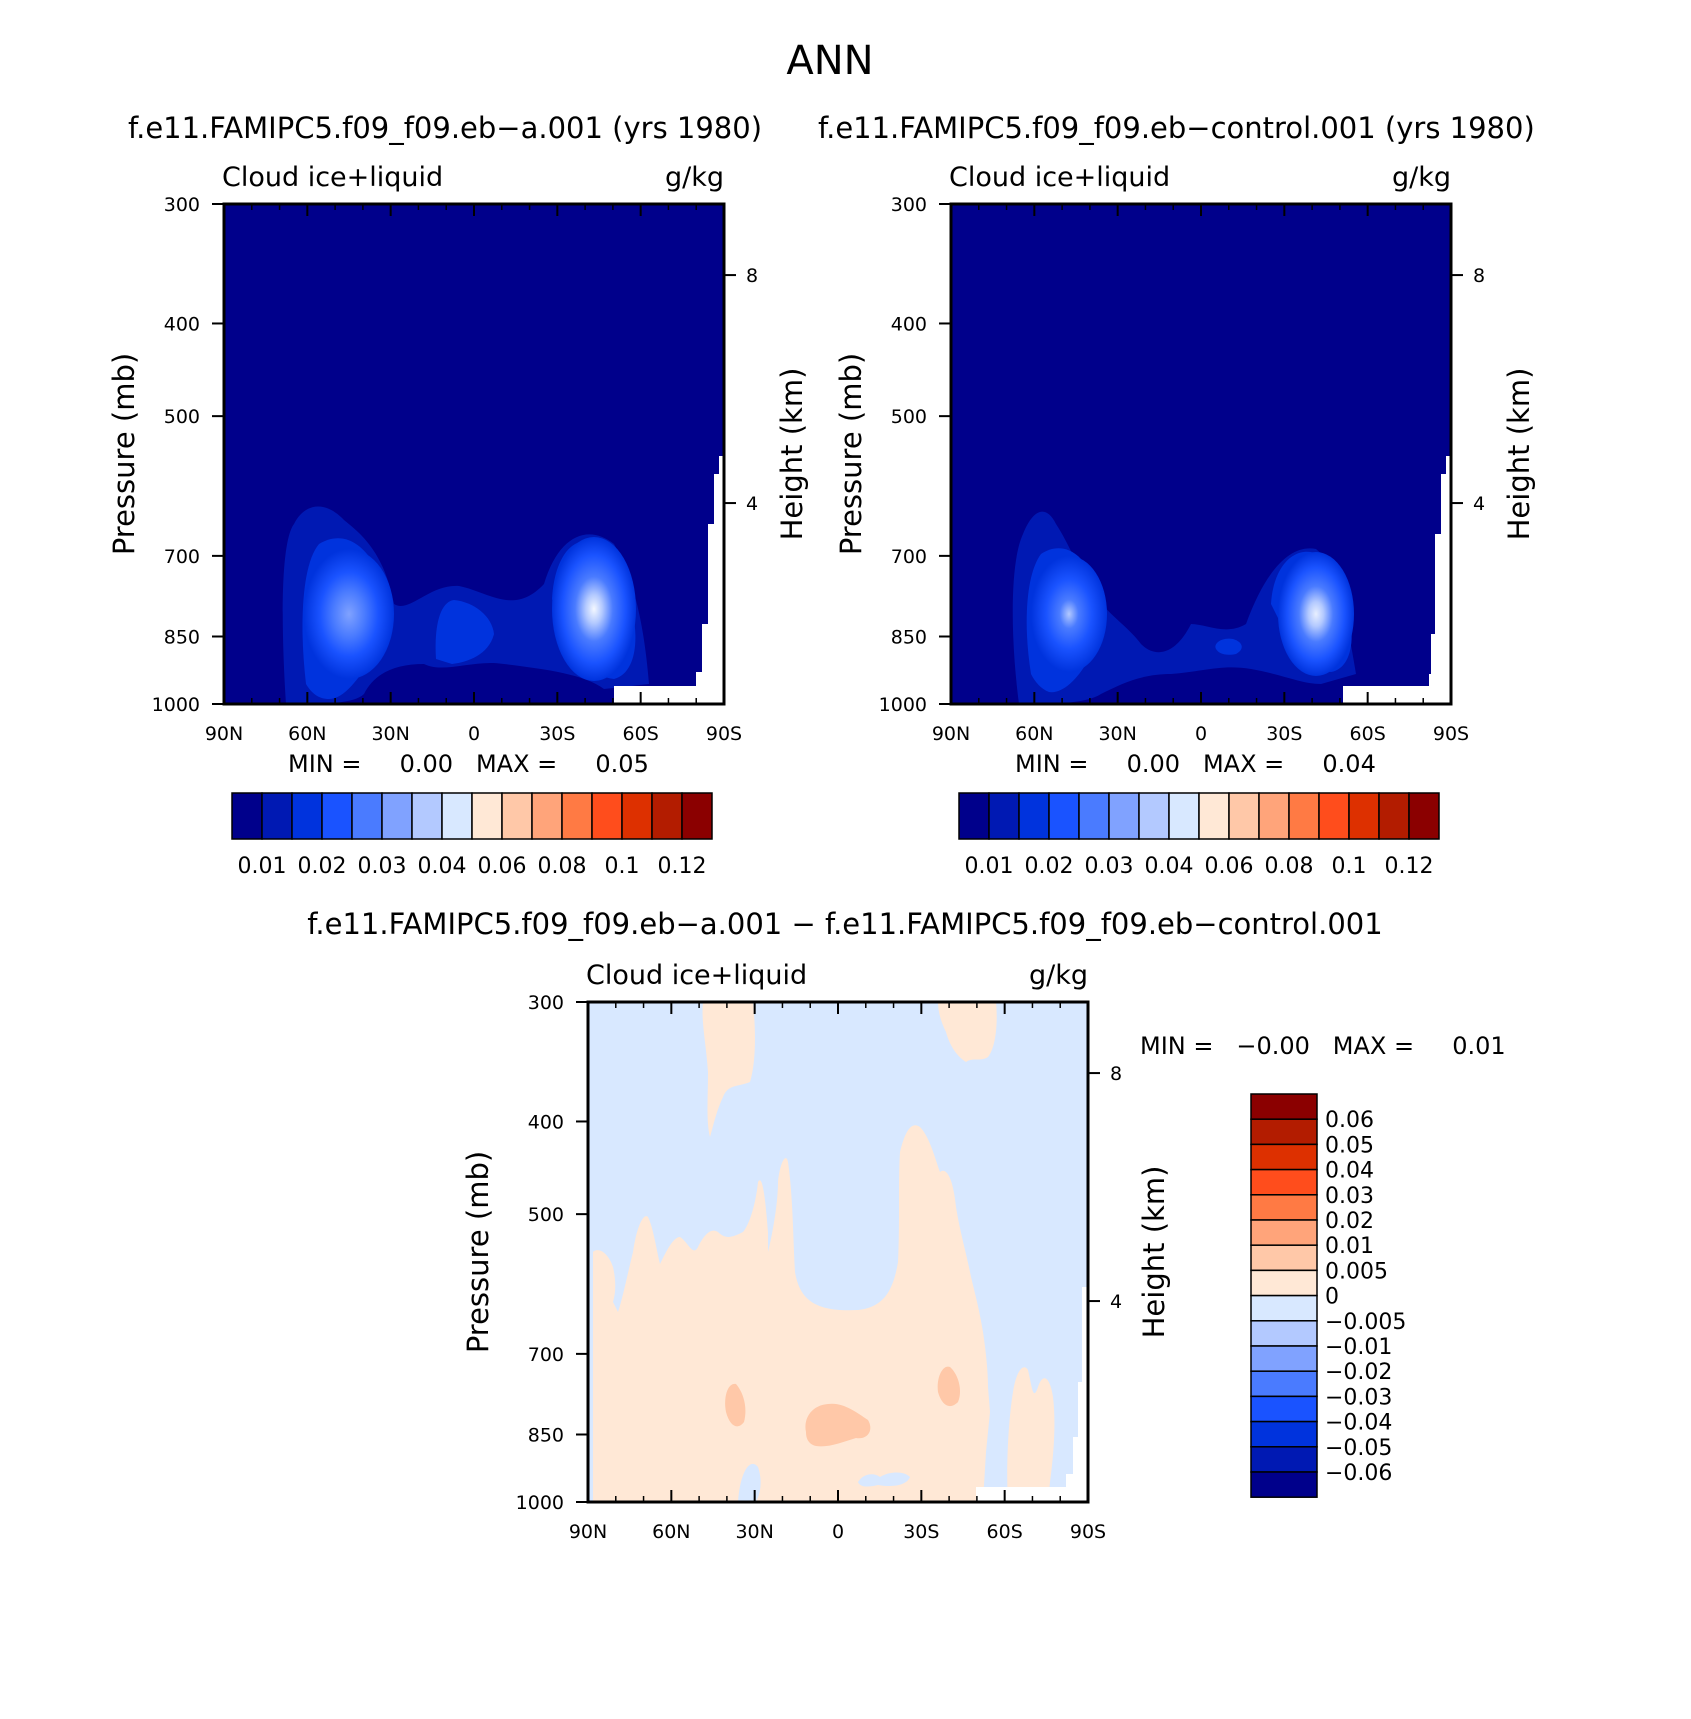 The image size is (1691, 1719). What do you see at coordinates (909, 324) in the screenshot?
I see `y-tick-label: 400` at bounding box center [909, 324].